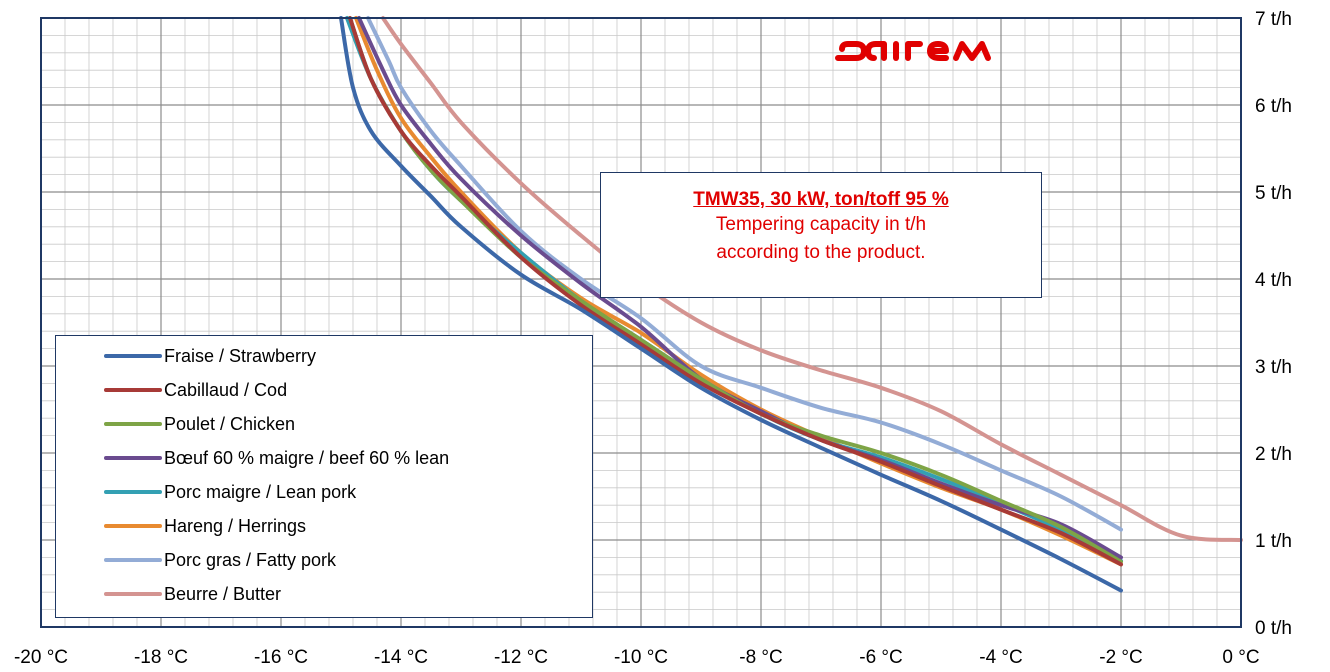 The image size is (1330, 672). I want to click on legend-label: Poulet / Chicken, so click(230, 423).